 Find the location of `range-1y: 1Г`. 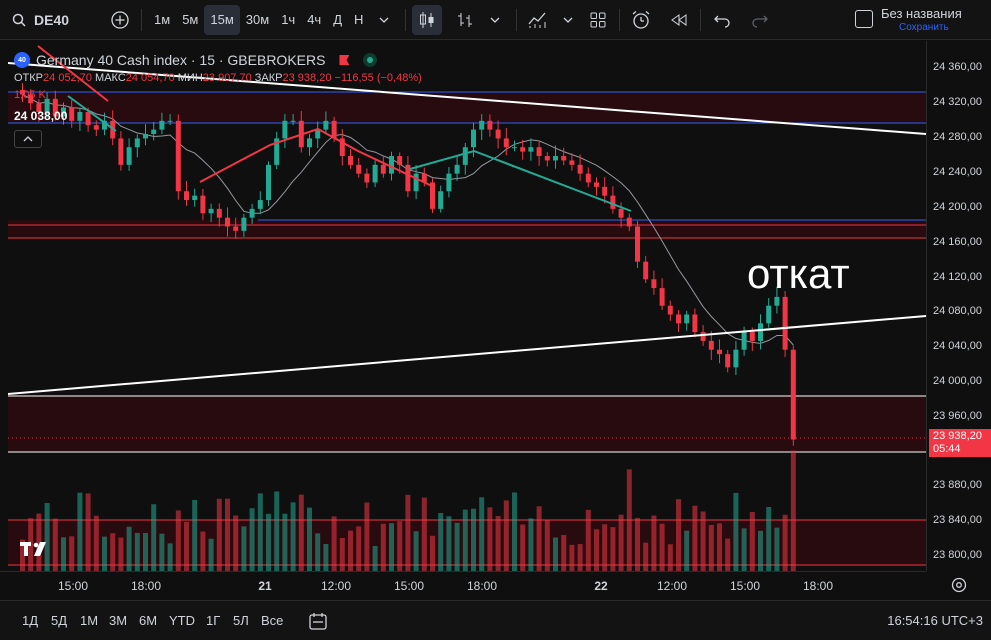

range-1y: 1Г is located at coordinates (213, 620).